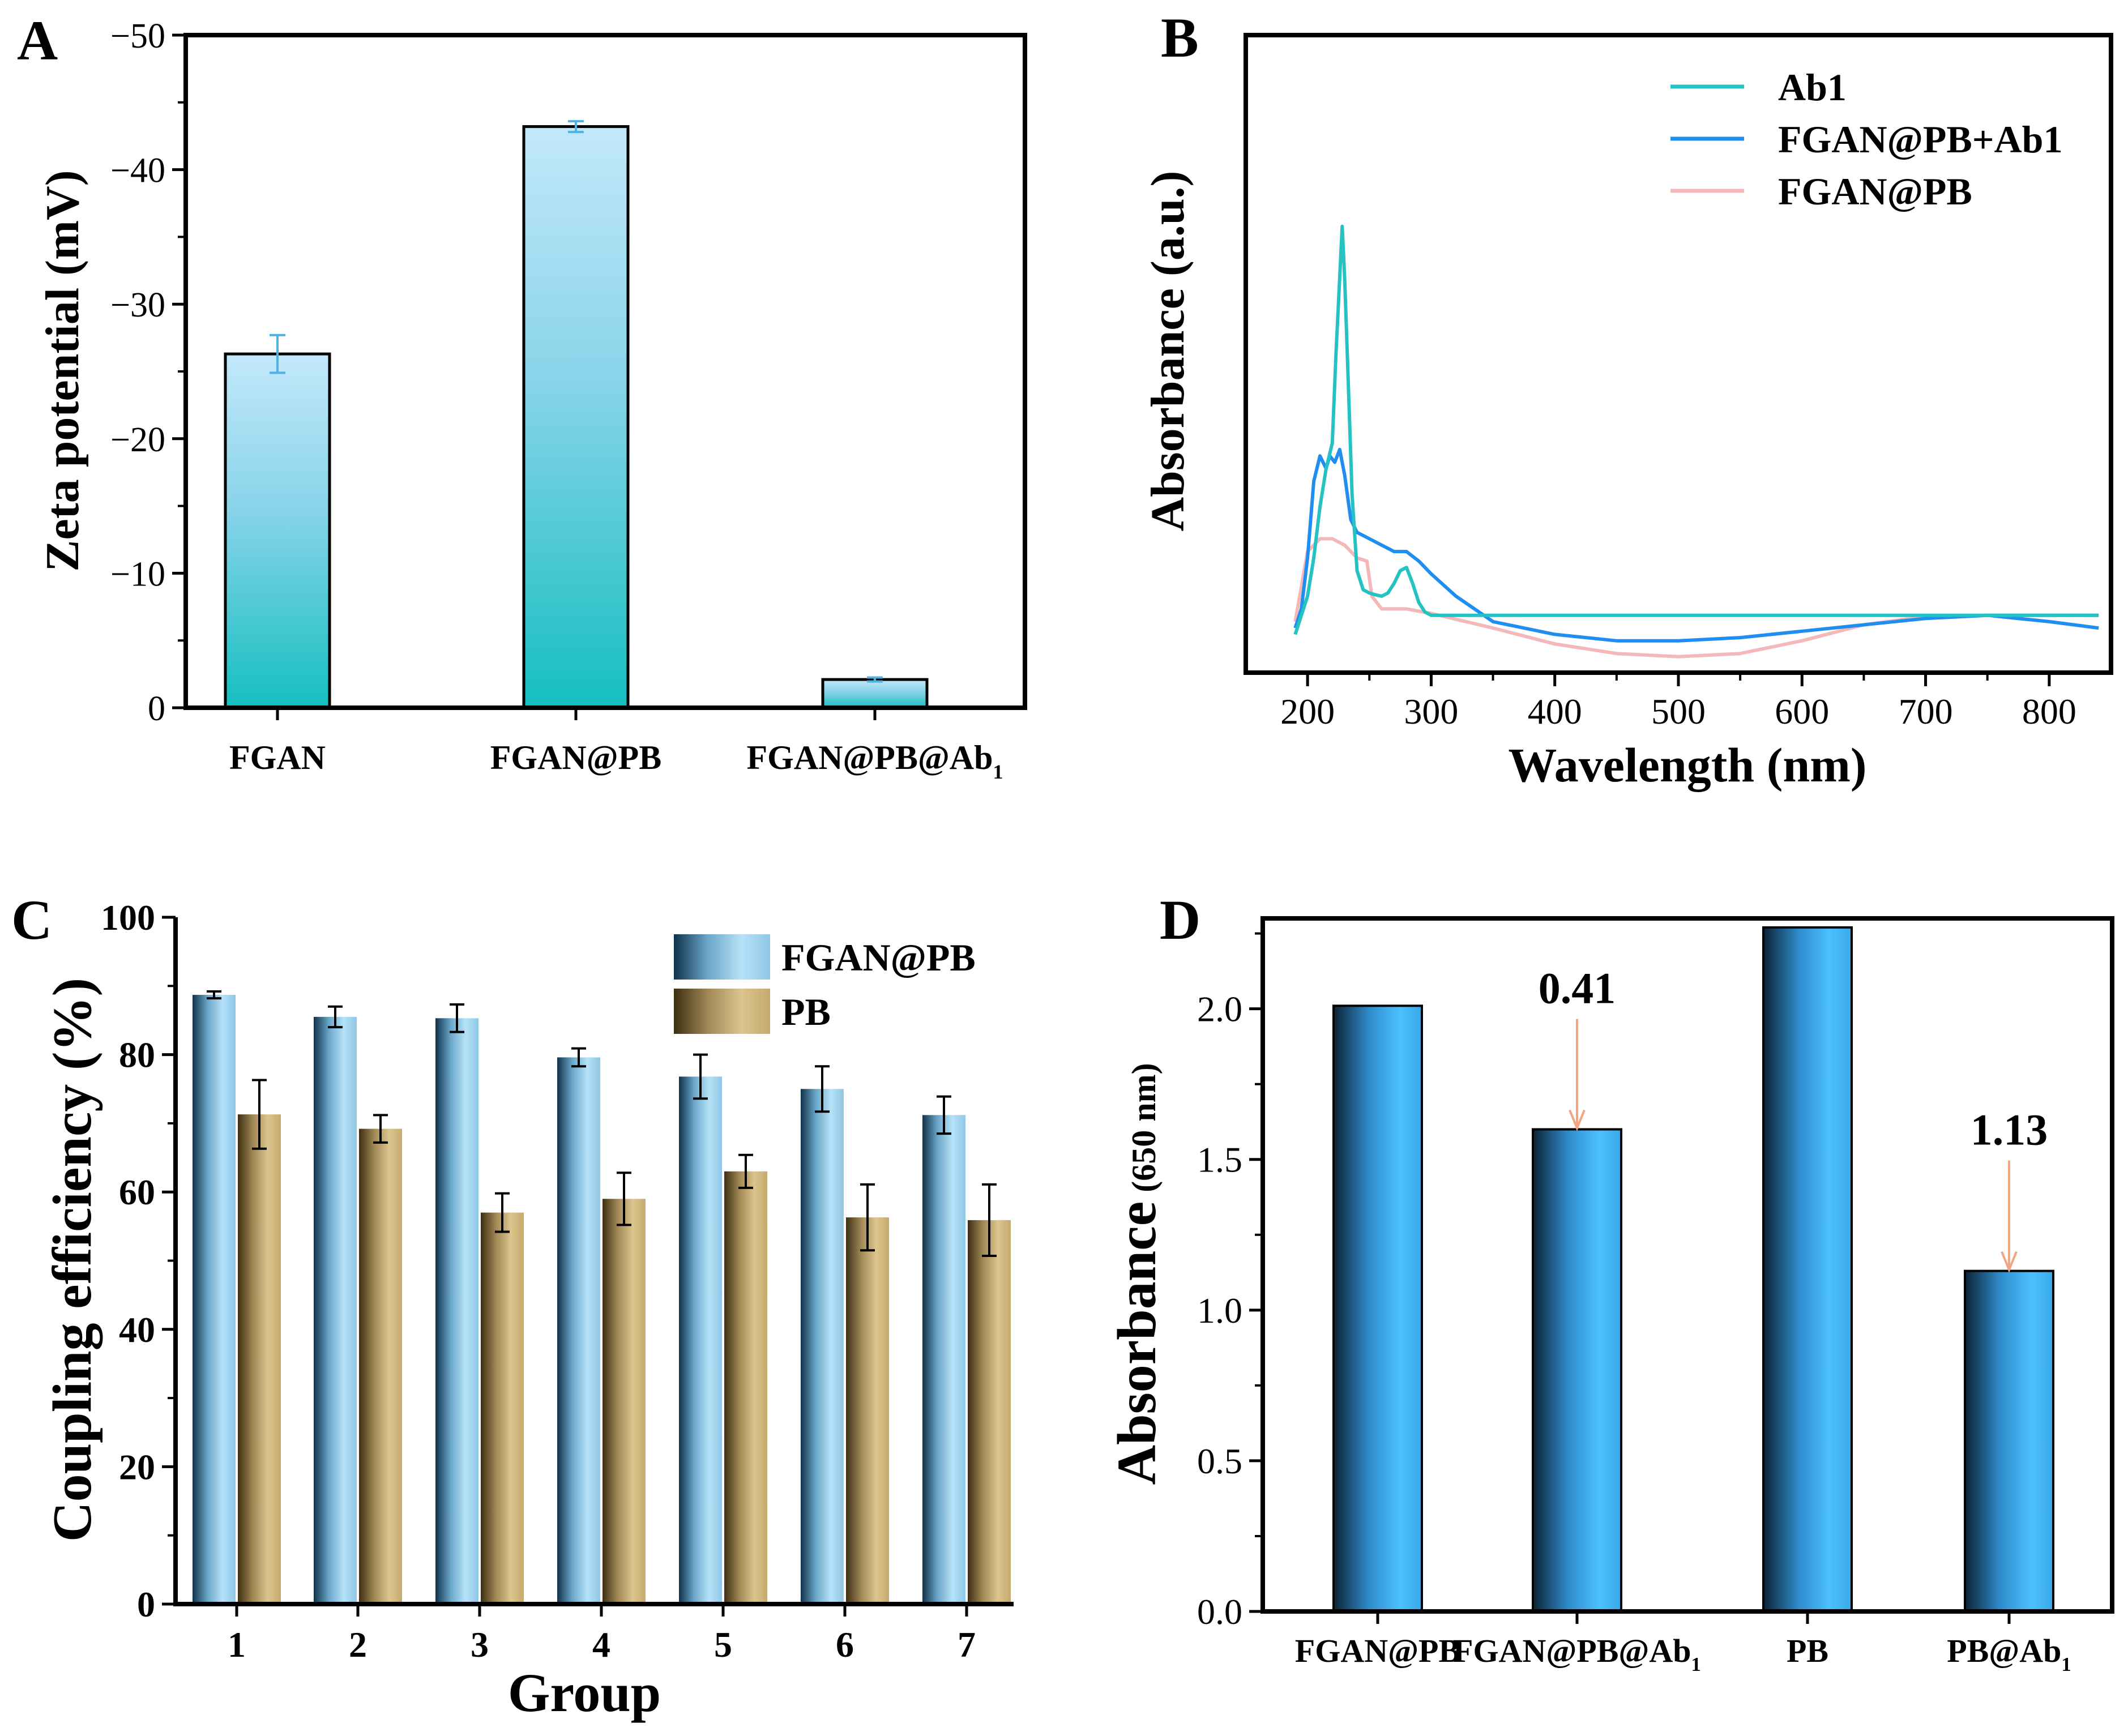  Describe the element at coordinates (1168, 350) in the screenshot. I see `panel-b-y-axis-title: Absorbance (a.u.)` at that location.